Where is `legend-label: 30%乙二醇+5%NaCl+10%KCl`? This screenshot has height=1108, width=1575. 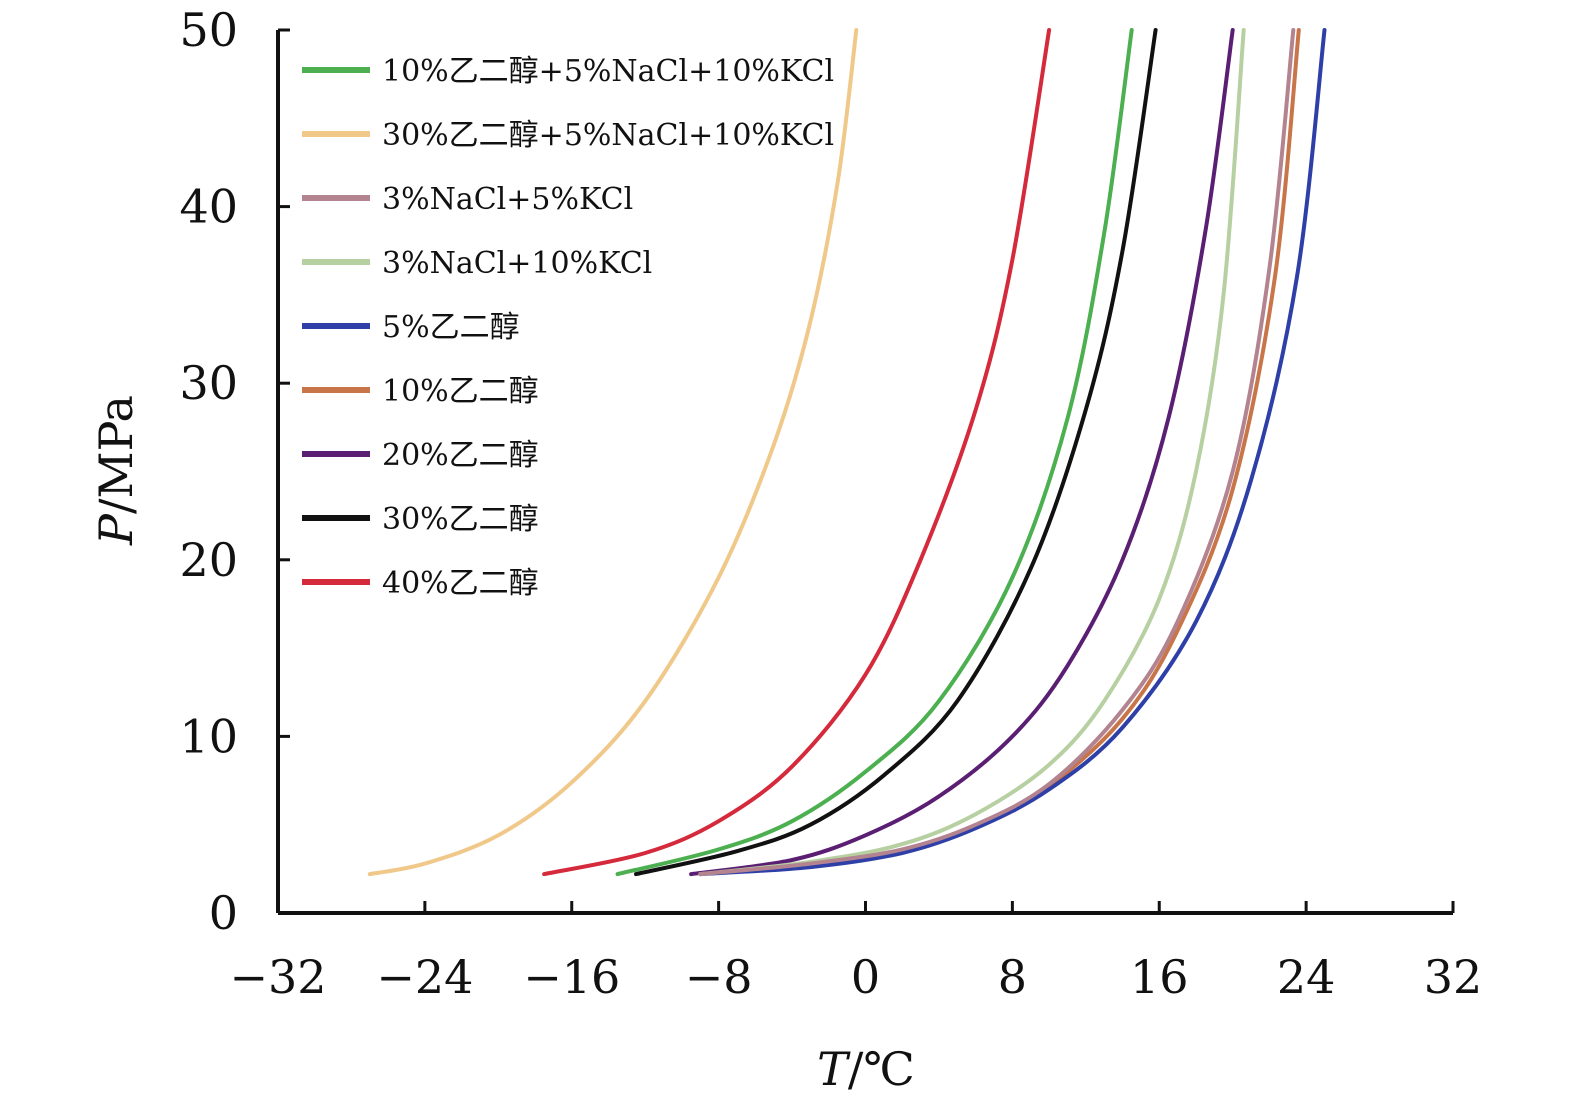 legend-label: 30%乙二醇+5%NaCl+10%KCl is located at coordinates (608, 135).